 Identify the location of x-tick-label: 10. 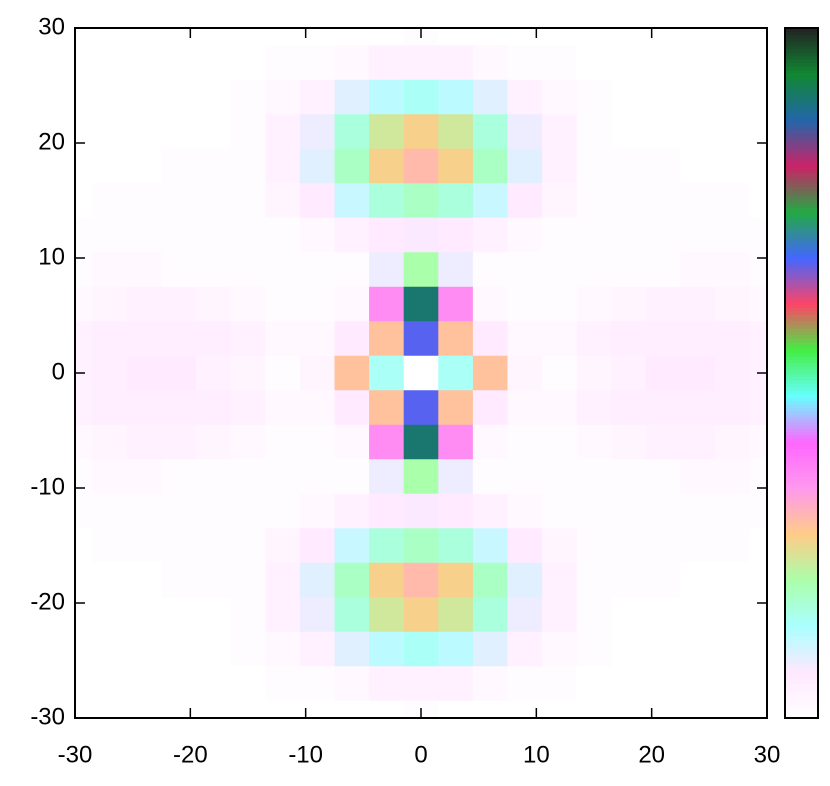
(536, 754).